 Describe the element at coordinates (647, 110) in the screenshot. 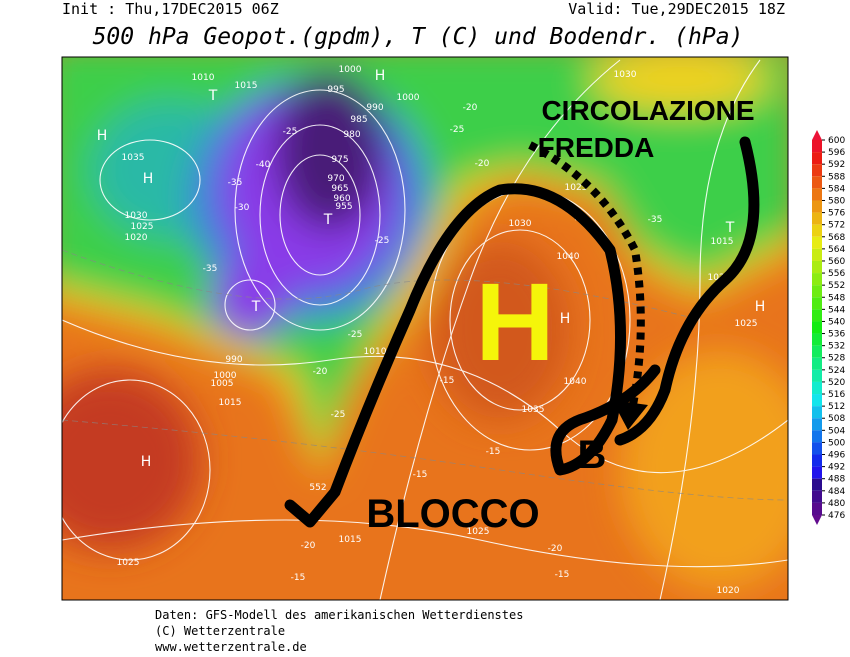

I see `annotation: CIRCOLAZIONE` at that location.